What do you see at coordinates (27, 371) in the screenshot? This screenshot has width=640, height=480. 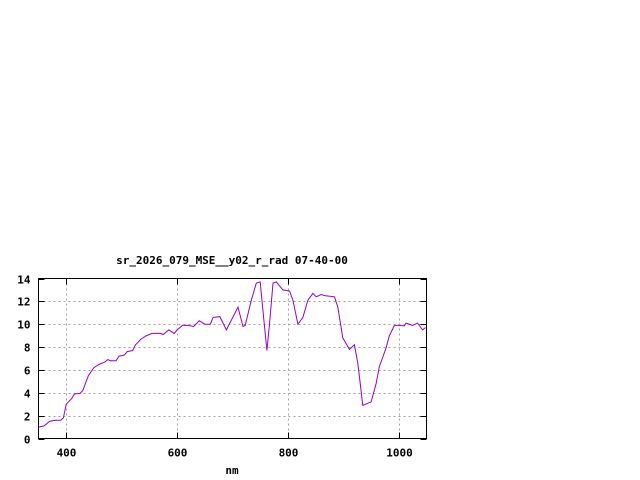 I see `y-tick-label: 6` at bounding box center [27, 371].